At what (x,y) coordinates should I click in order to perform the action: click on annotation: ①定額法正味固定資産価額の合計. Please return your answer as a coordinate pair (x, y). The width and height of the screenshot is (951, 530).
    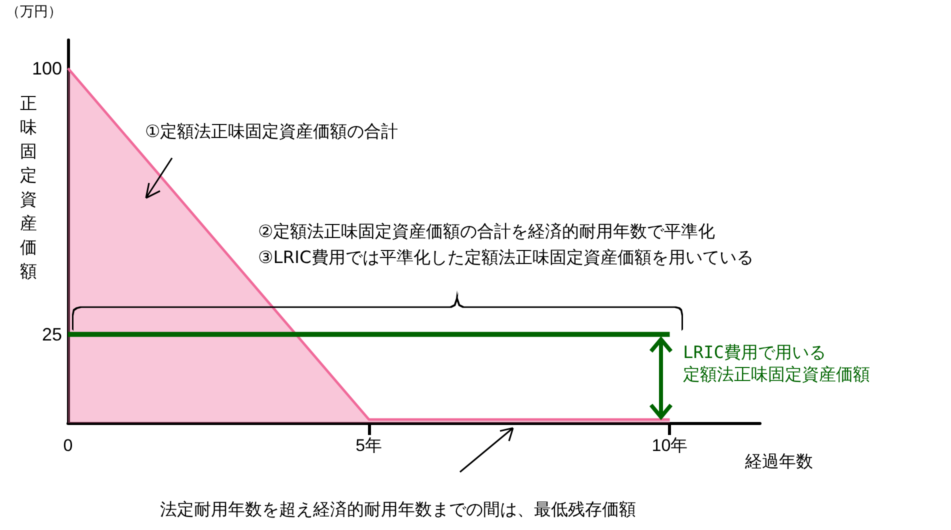
    Looking at the image, I should click on (271, 133).